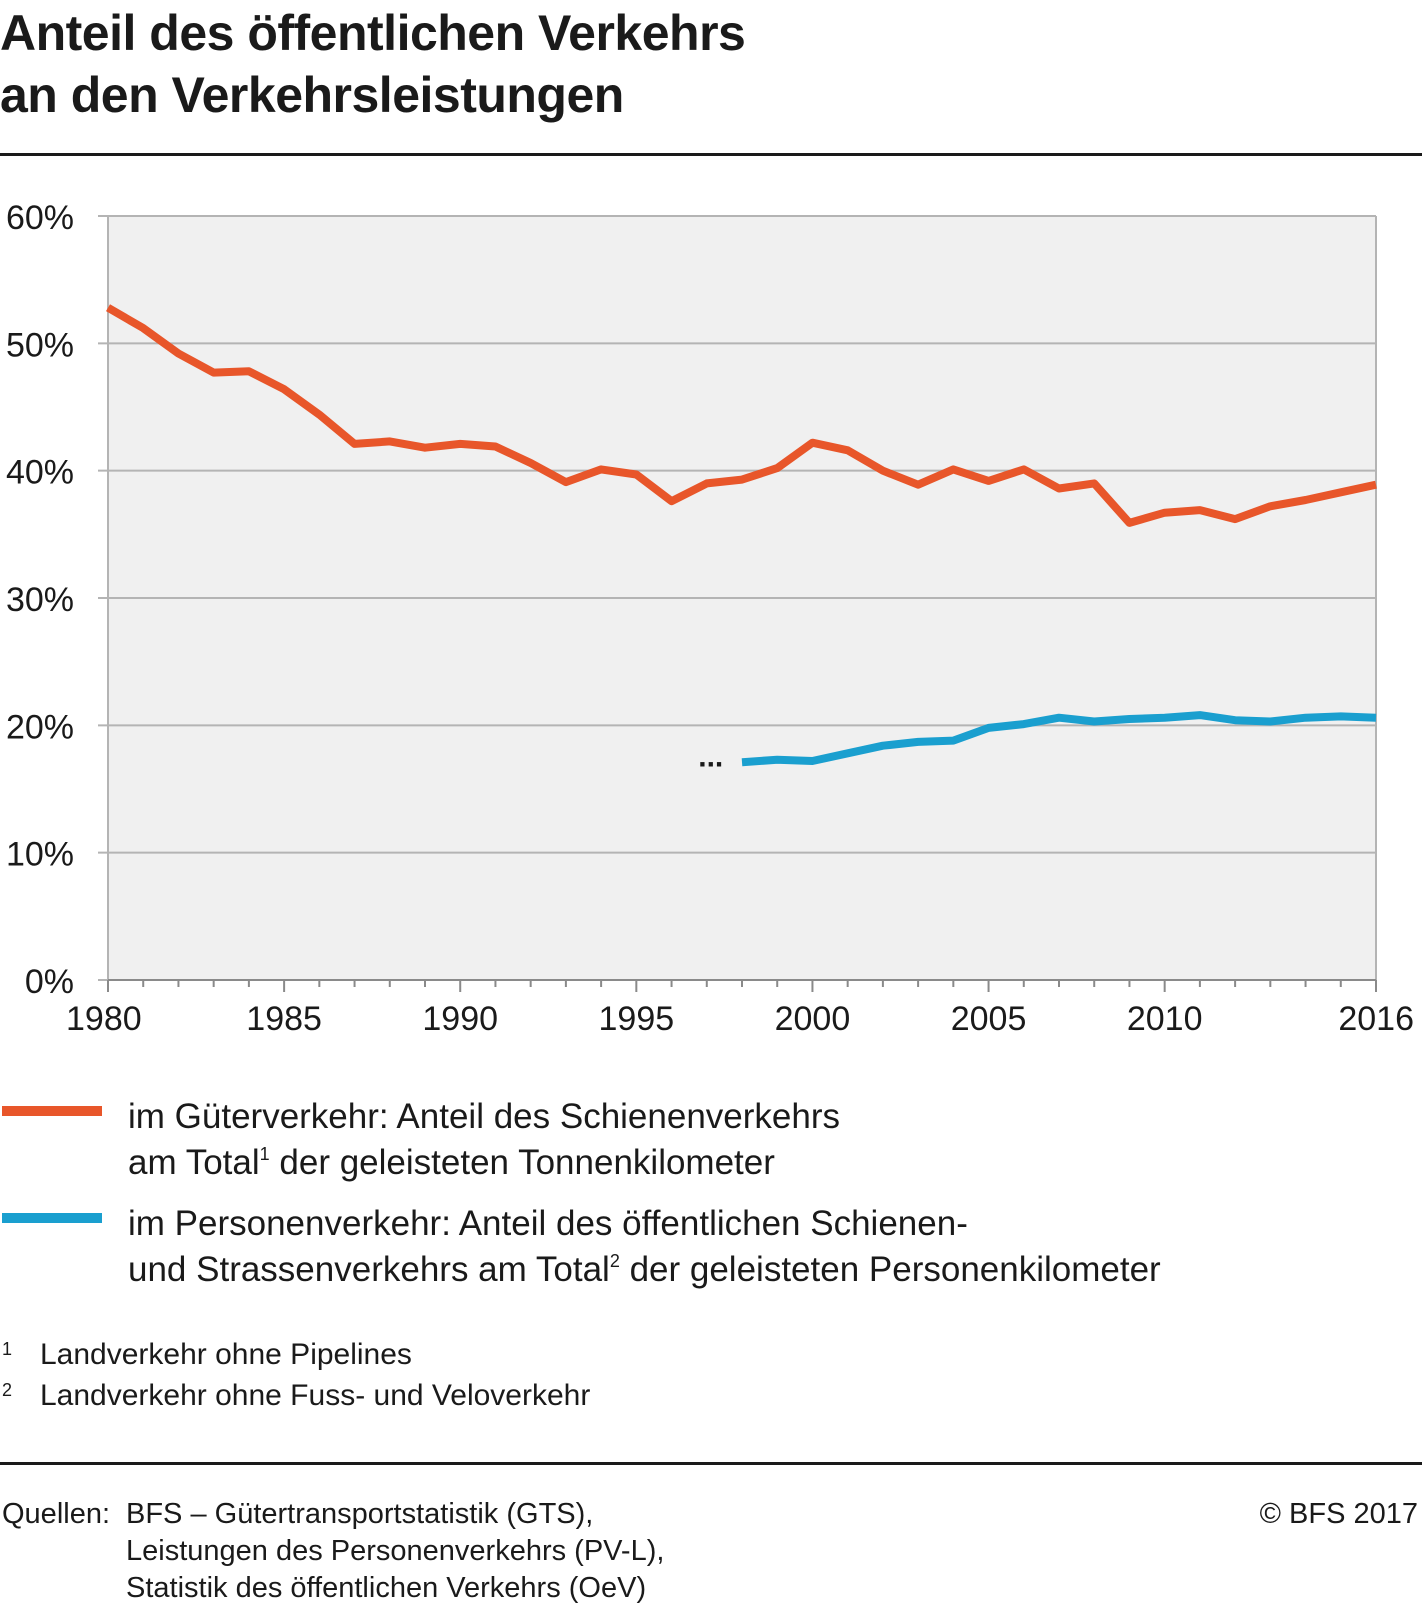  Describe the element at coordinates (104, 1019) in the screenshot. I see `x-tick-label: 1980` at that location.